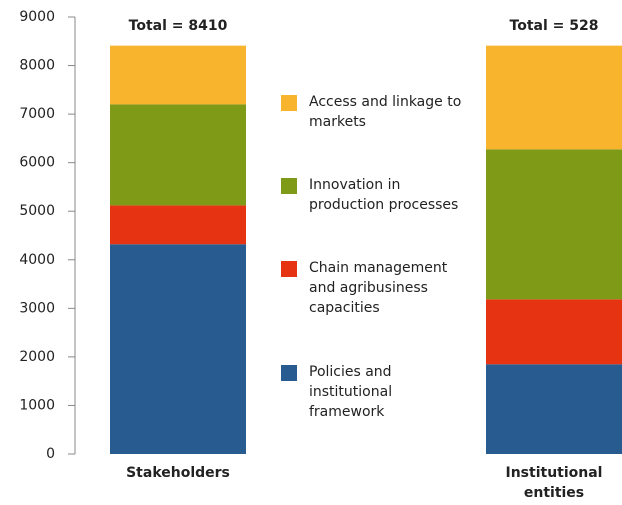 This screenshot has width=622, height=505. What do you see at coordinates (50, 454) in the screenshot?
I see `y-tick-label: 0` at bounding box center [50, 454].